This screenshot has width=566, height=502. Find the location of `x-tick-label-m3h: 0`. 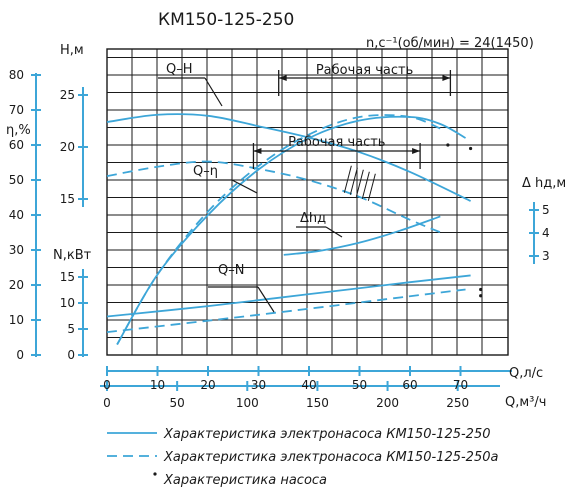

x-tick-label-m3h: 0 is located at coordinates (107, 403).